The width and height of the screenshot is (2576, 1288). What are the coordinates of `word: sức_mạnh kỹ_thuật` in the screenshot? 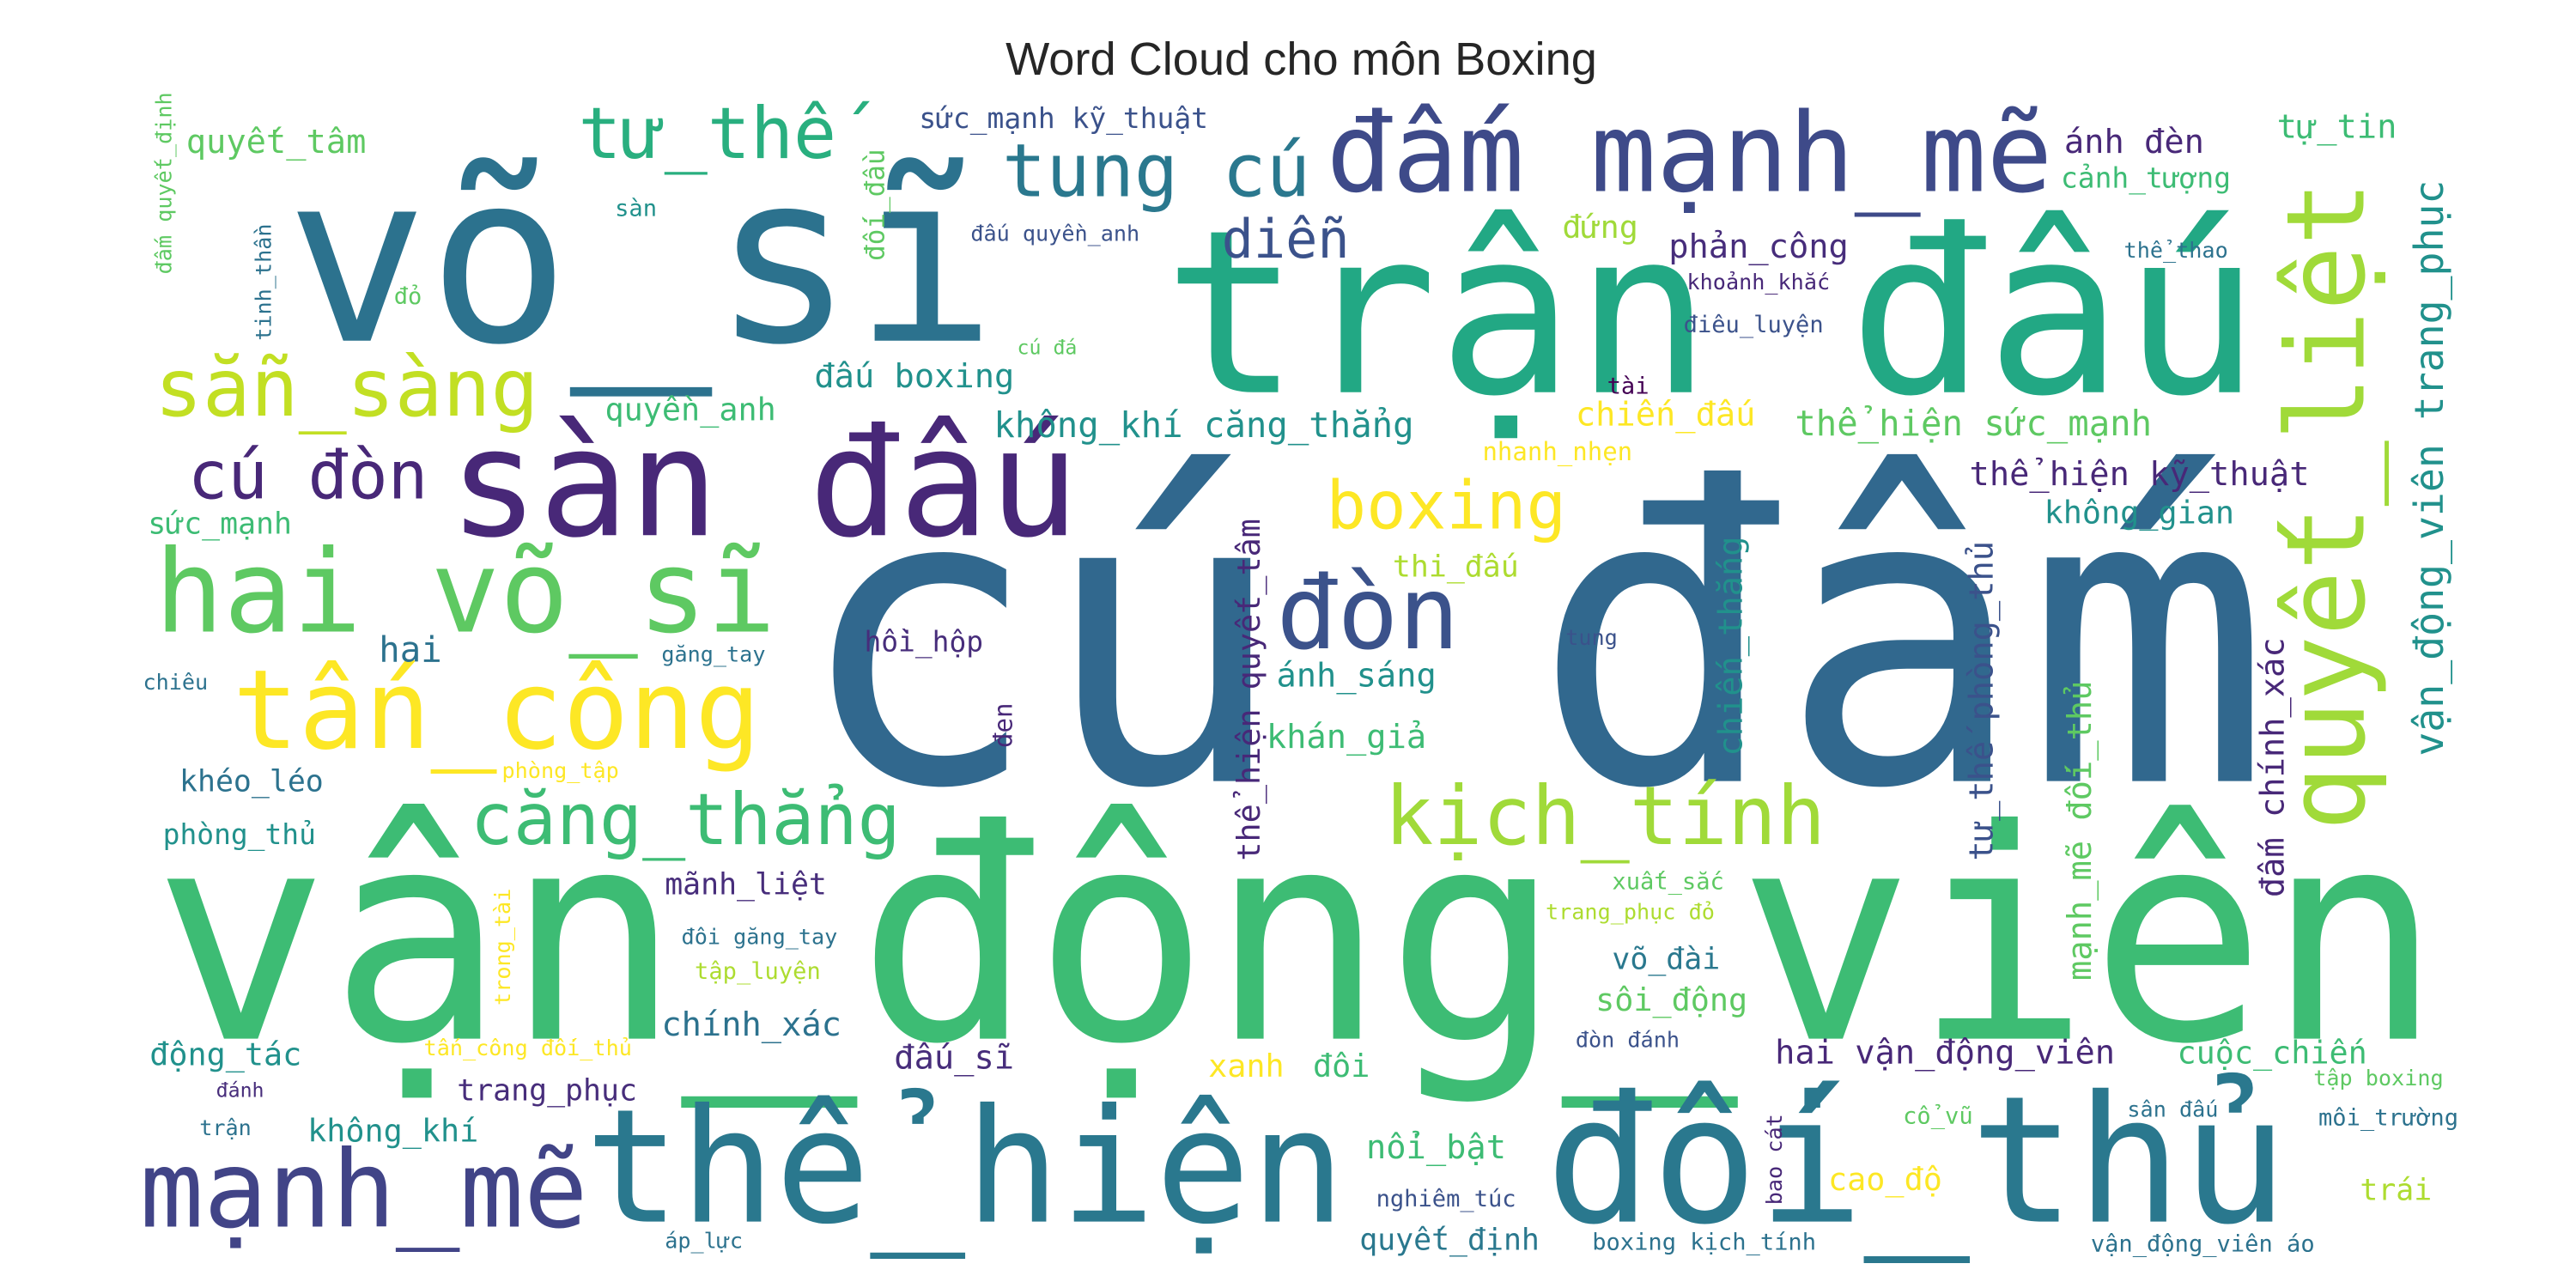 It's located at (1063, 118).